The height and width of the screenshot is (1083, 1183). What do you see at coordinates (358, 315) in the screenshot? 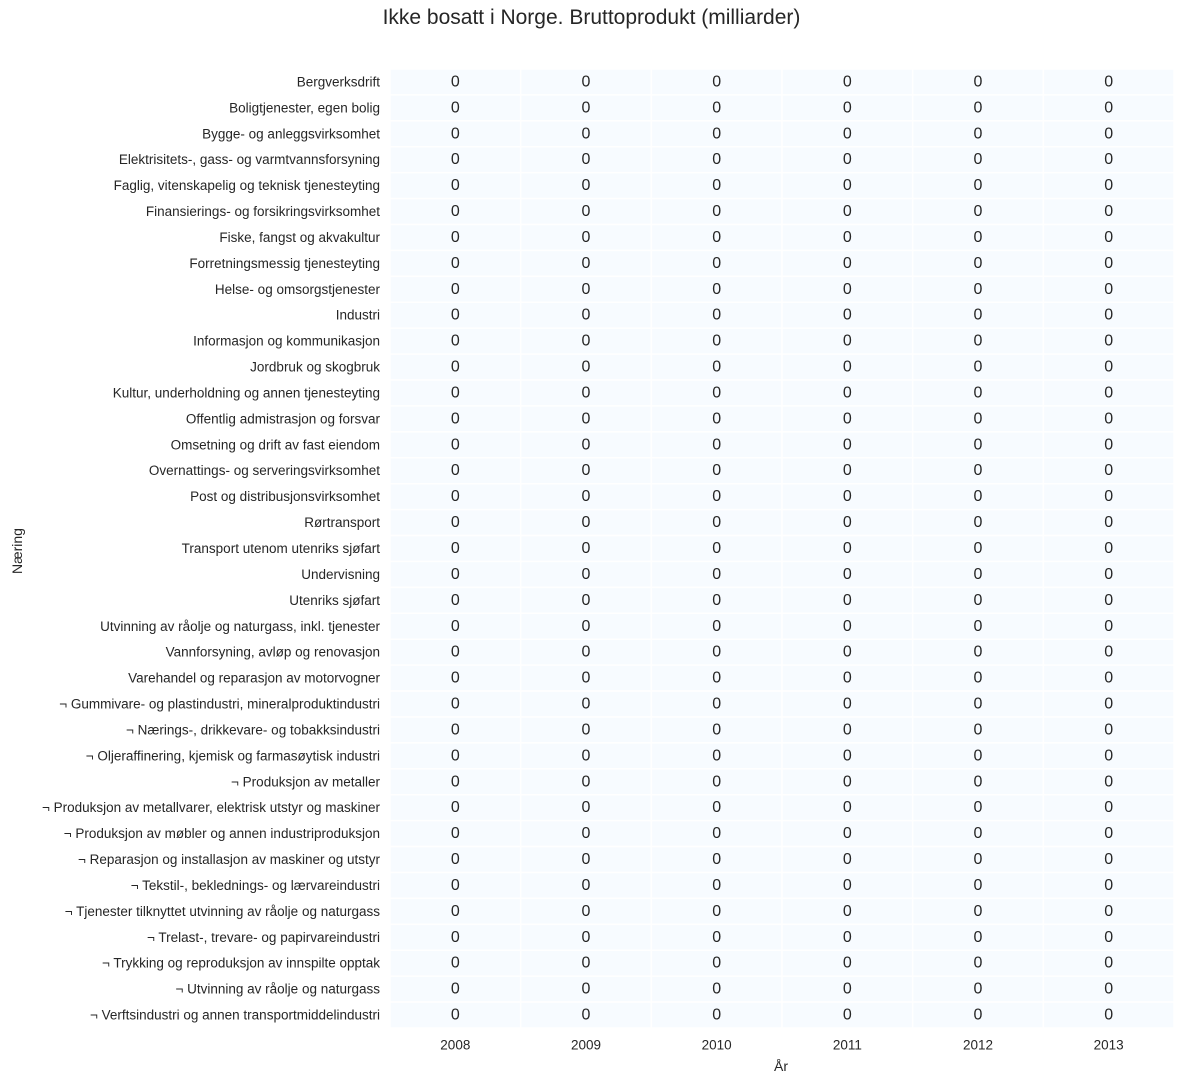
I see `y-tick-label: Industri` at bounding box center [358, 315].